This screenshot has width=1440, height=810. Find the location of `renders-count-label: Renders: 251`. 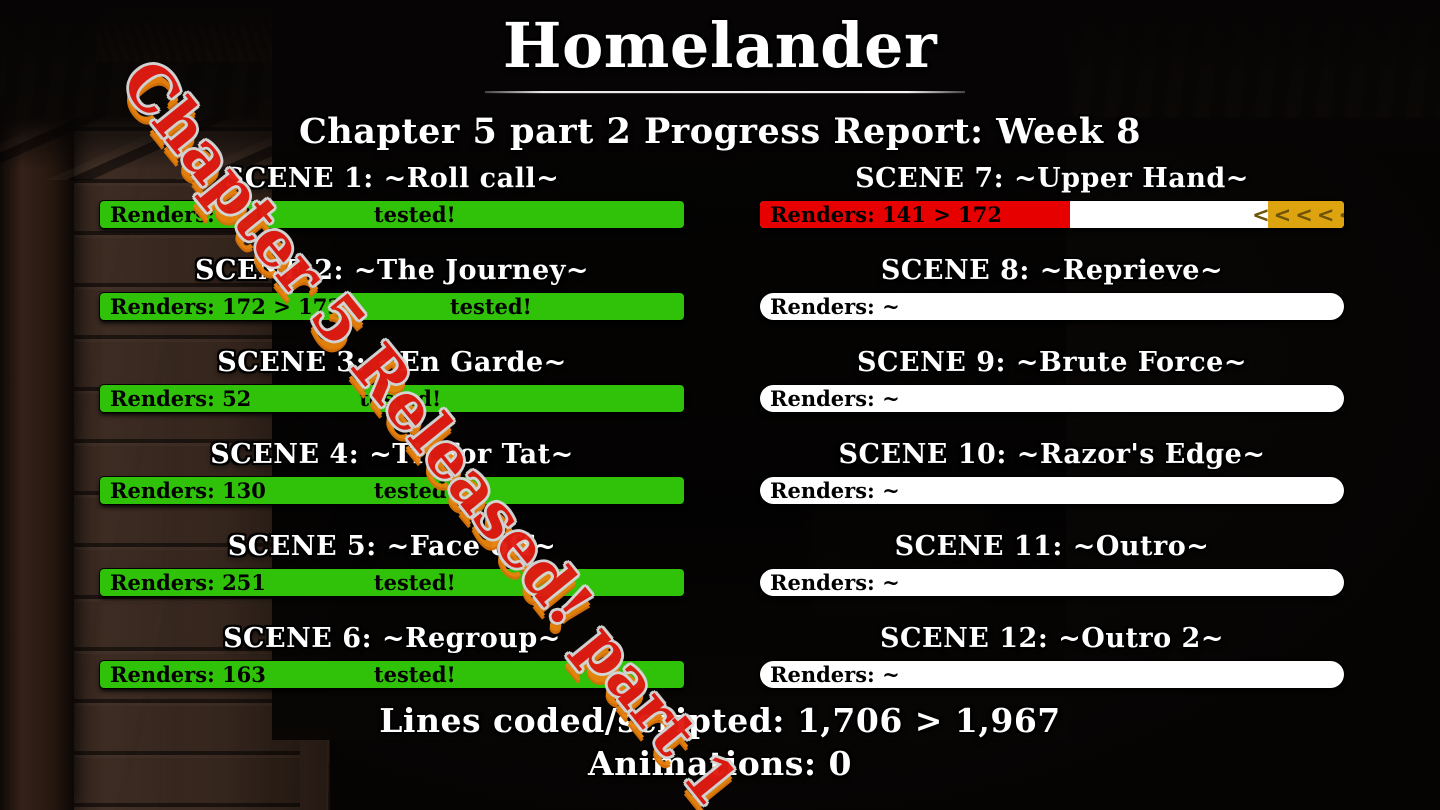

renders-count-label: Renders: 251 is located at coordinates (188, 582).